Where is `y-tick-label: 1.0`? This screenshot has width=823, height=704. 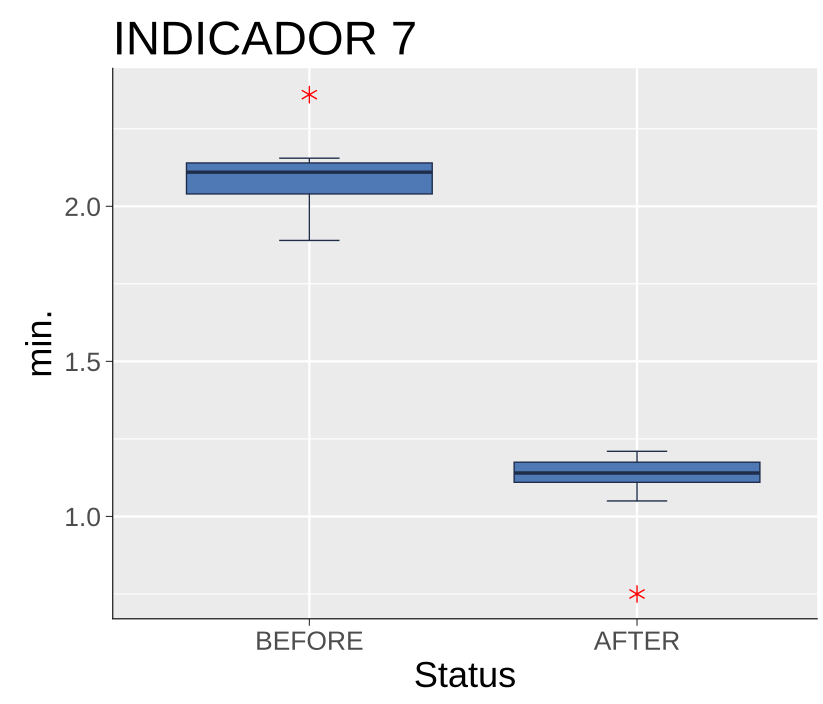 y-tick-label: 1.0 is located at coordinates (83, 517).